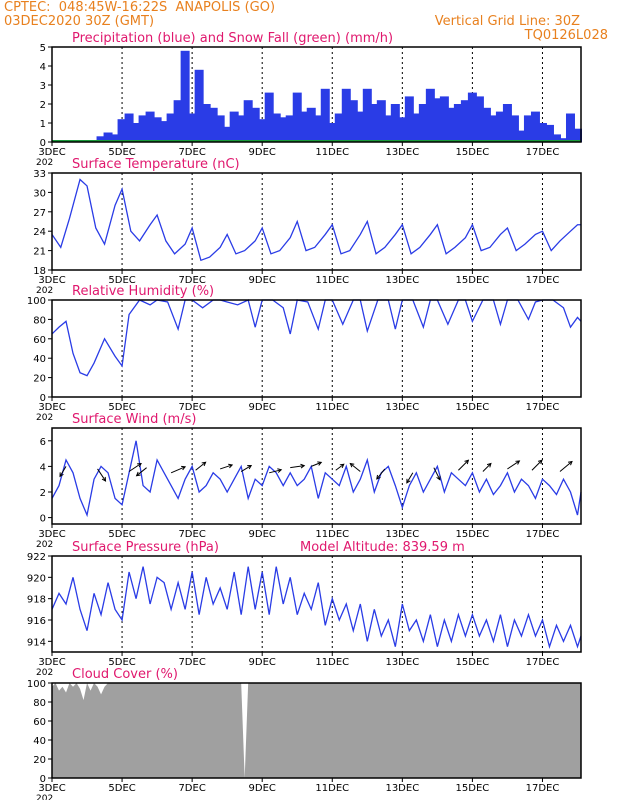  Describe the element at coordinates (39, 174) in the screenshot. I see `y-tick-label: 33` at that location.